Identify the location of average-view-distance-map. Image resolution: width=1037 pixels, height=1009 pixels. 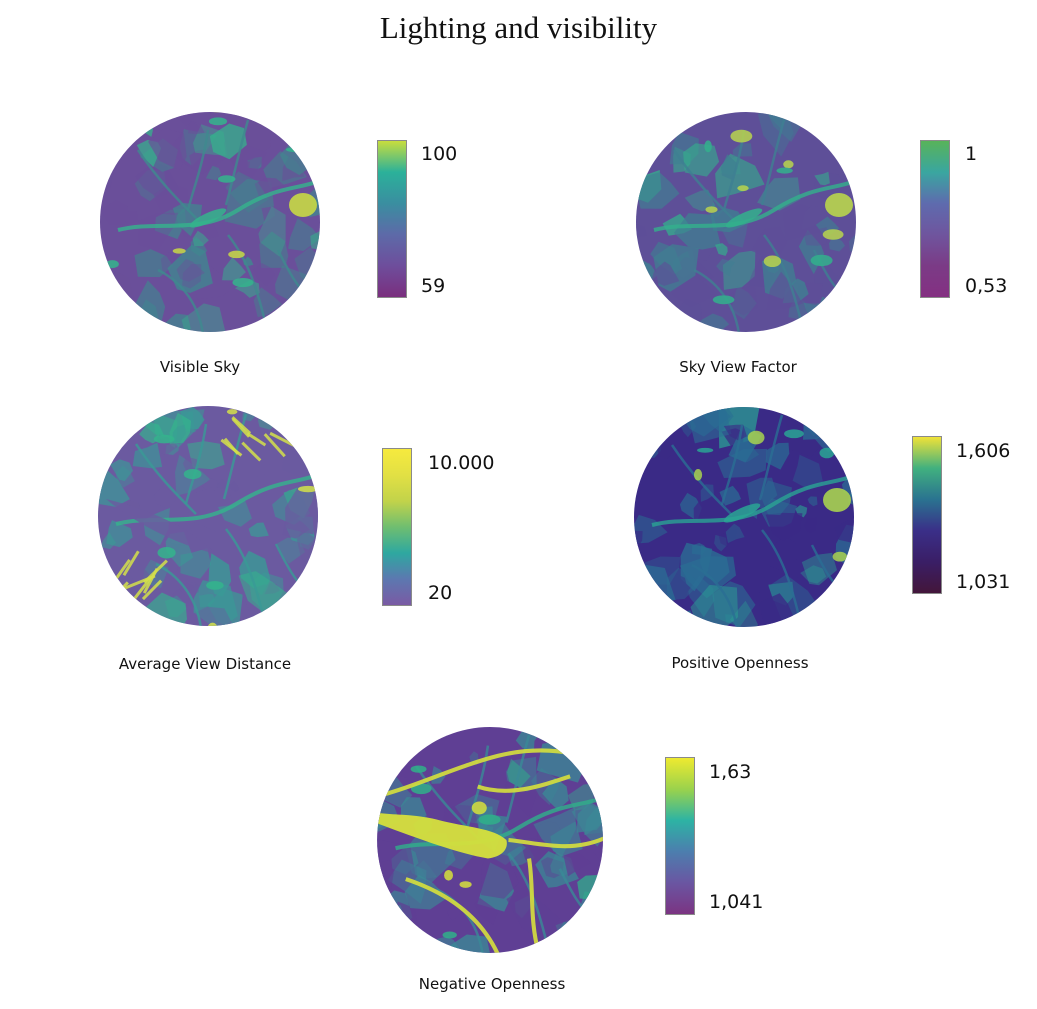
(208, 516).